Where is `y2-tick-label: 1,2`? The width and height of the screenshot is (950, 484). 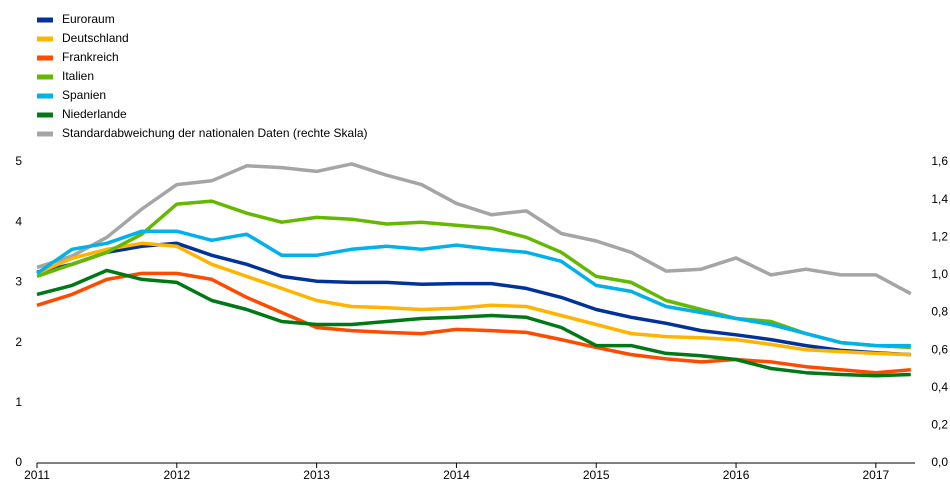
y2-tick-label: 1,2 is located at coordinates (939, 236).